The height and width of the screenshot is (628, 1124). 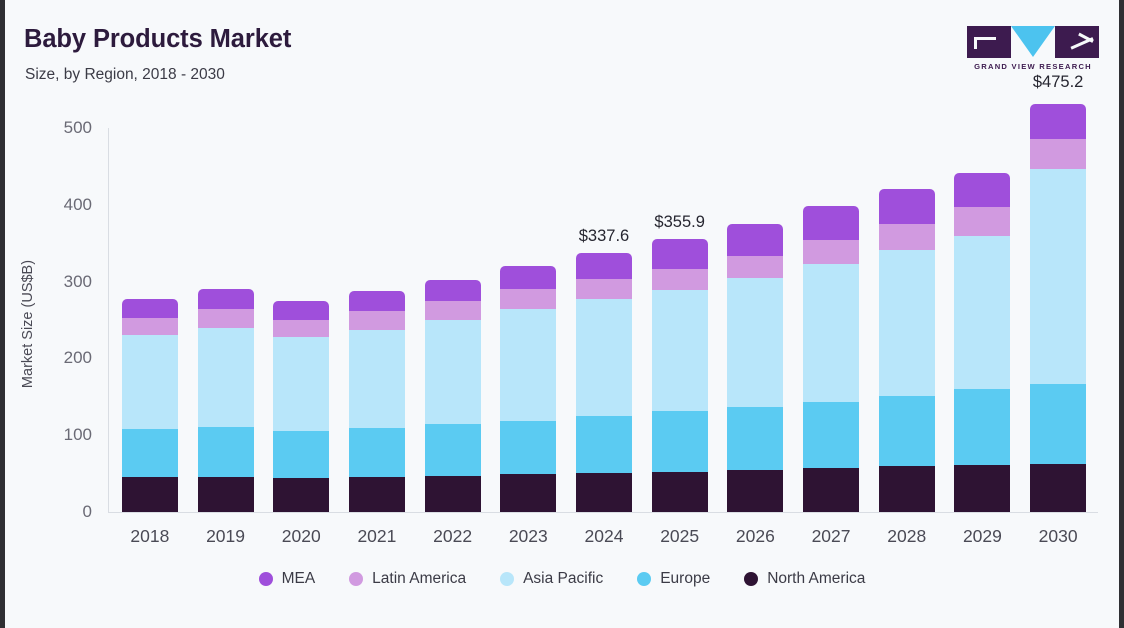 What do you see at coordinates (673, 579) in the screenshot?
I see `legend-item-europe: Europe` at bounding box center [673, 579].